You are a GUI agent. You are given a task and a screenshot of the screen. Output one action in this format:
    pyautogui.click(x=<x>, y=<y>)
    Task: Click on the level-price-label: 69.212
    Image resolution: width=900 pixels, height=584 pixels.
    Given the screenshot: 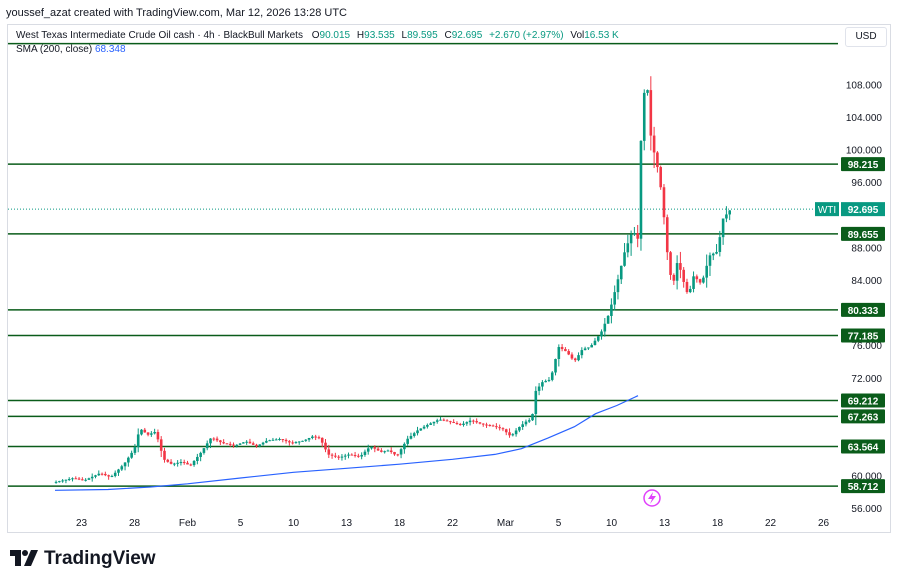 What is the action you would take?
    pyautogui.click(x=863, y=402)
    